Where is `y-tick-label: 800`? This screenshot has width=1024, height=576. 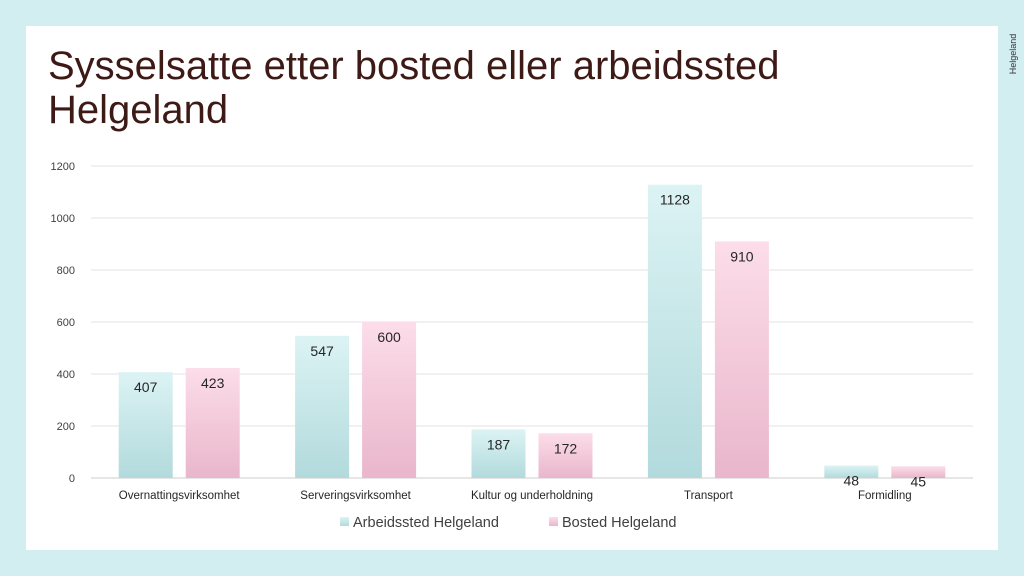
y-tick-label: 800 is located at coordinates (66, 271).